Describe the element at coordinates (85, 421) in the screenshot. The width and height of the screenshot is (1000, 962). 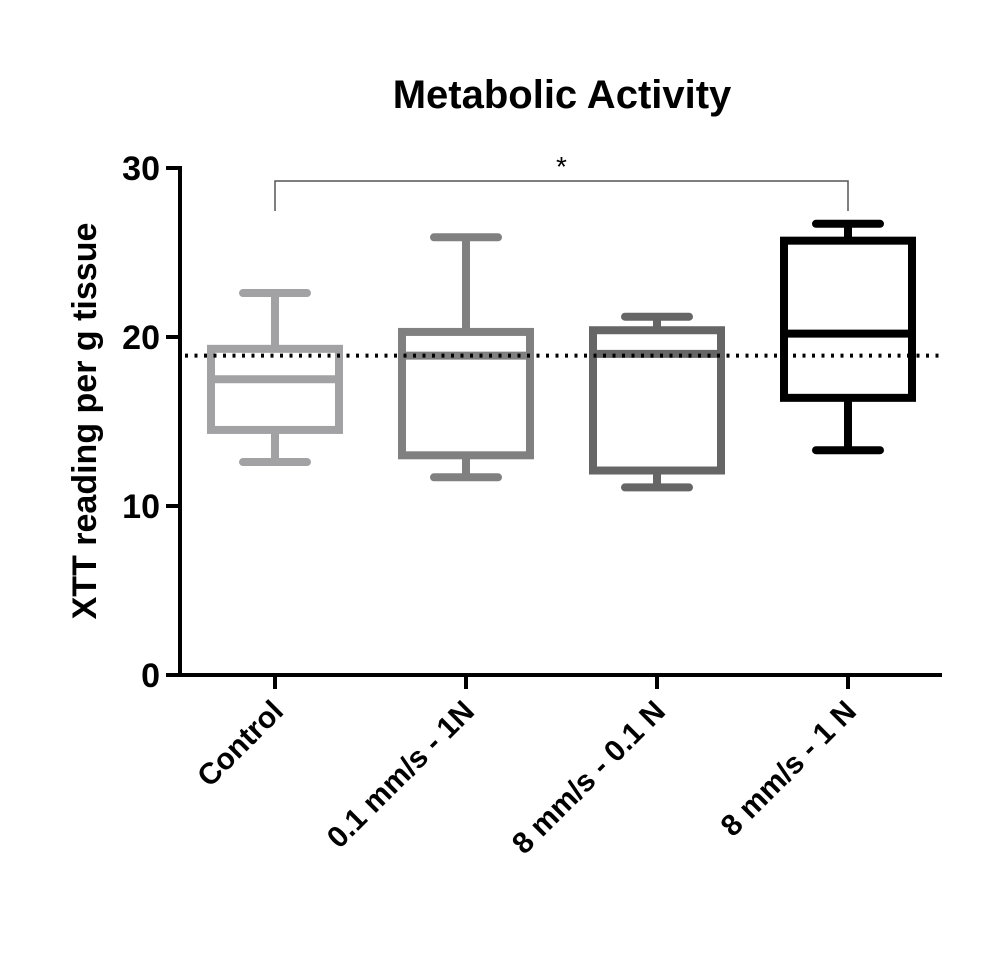
I see `y-axis-label: XTT reading per g tissue` at that location.